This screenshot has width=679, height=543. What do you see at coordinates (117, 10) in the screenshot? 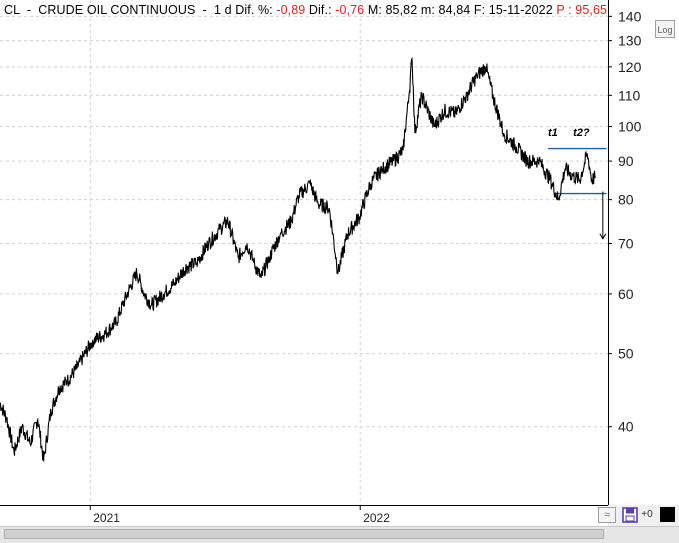
I see `instrument-name: CRUDE OIL CONTINUOUS` at bounding box center [117, 10].